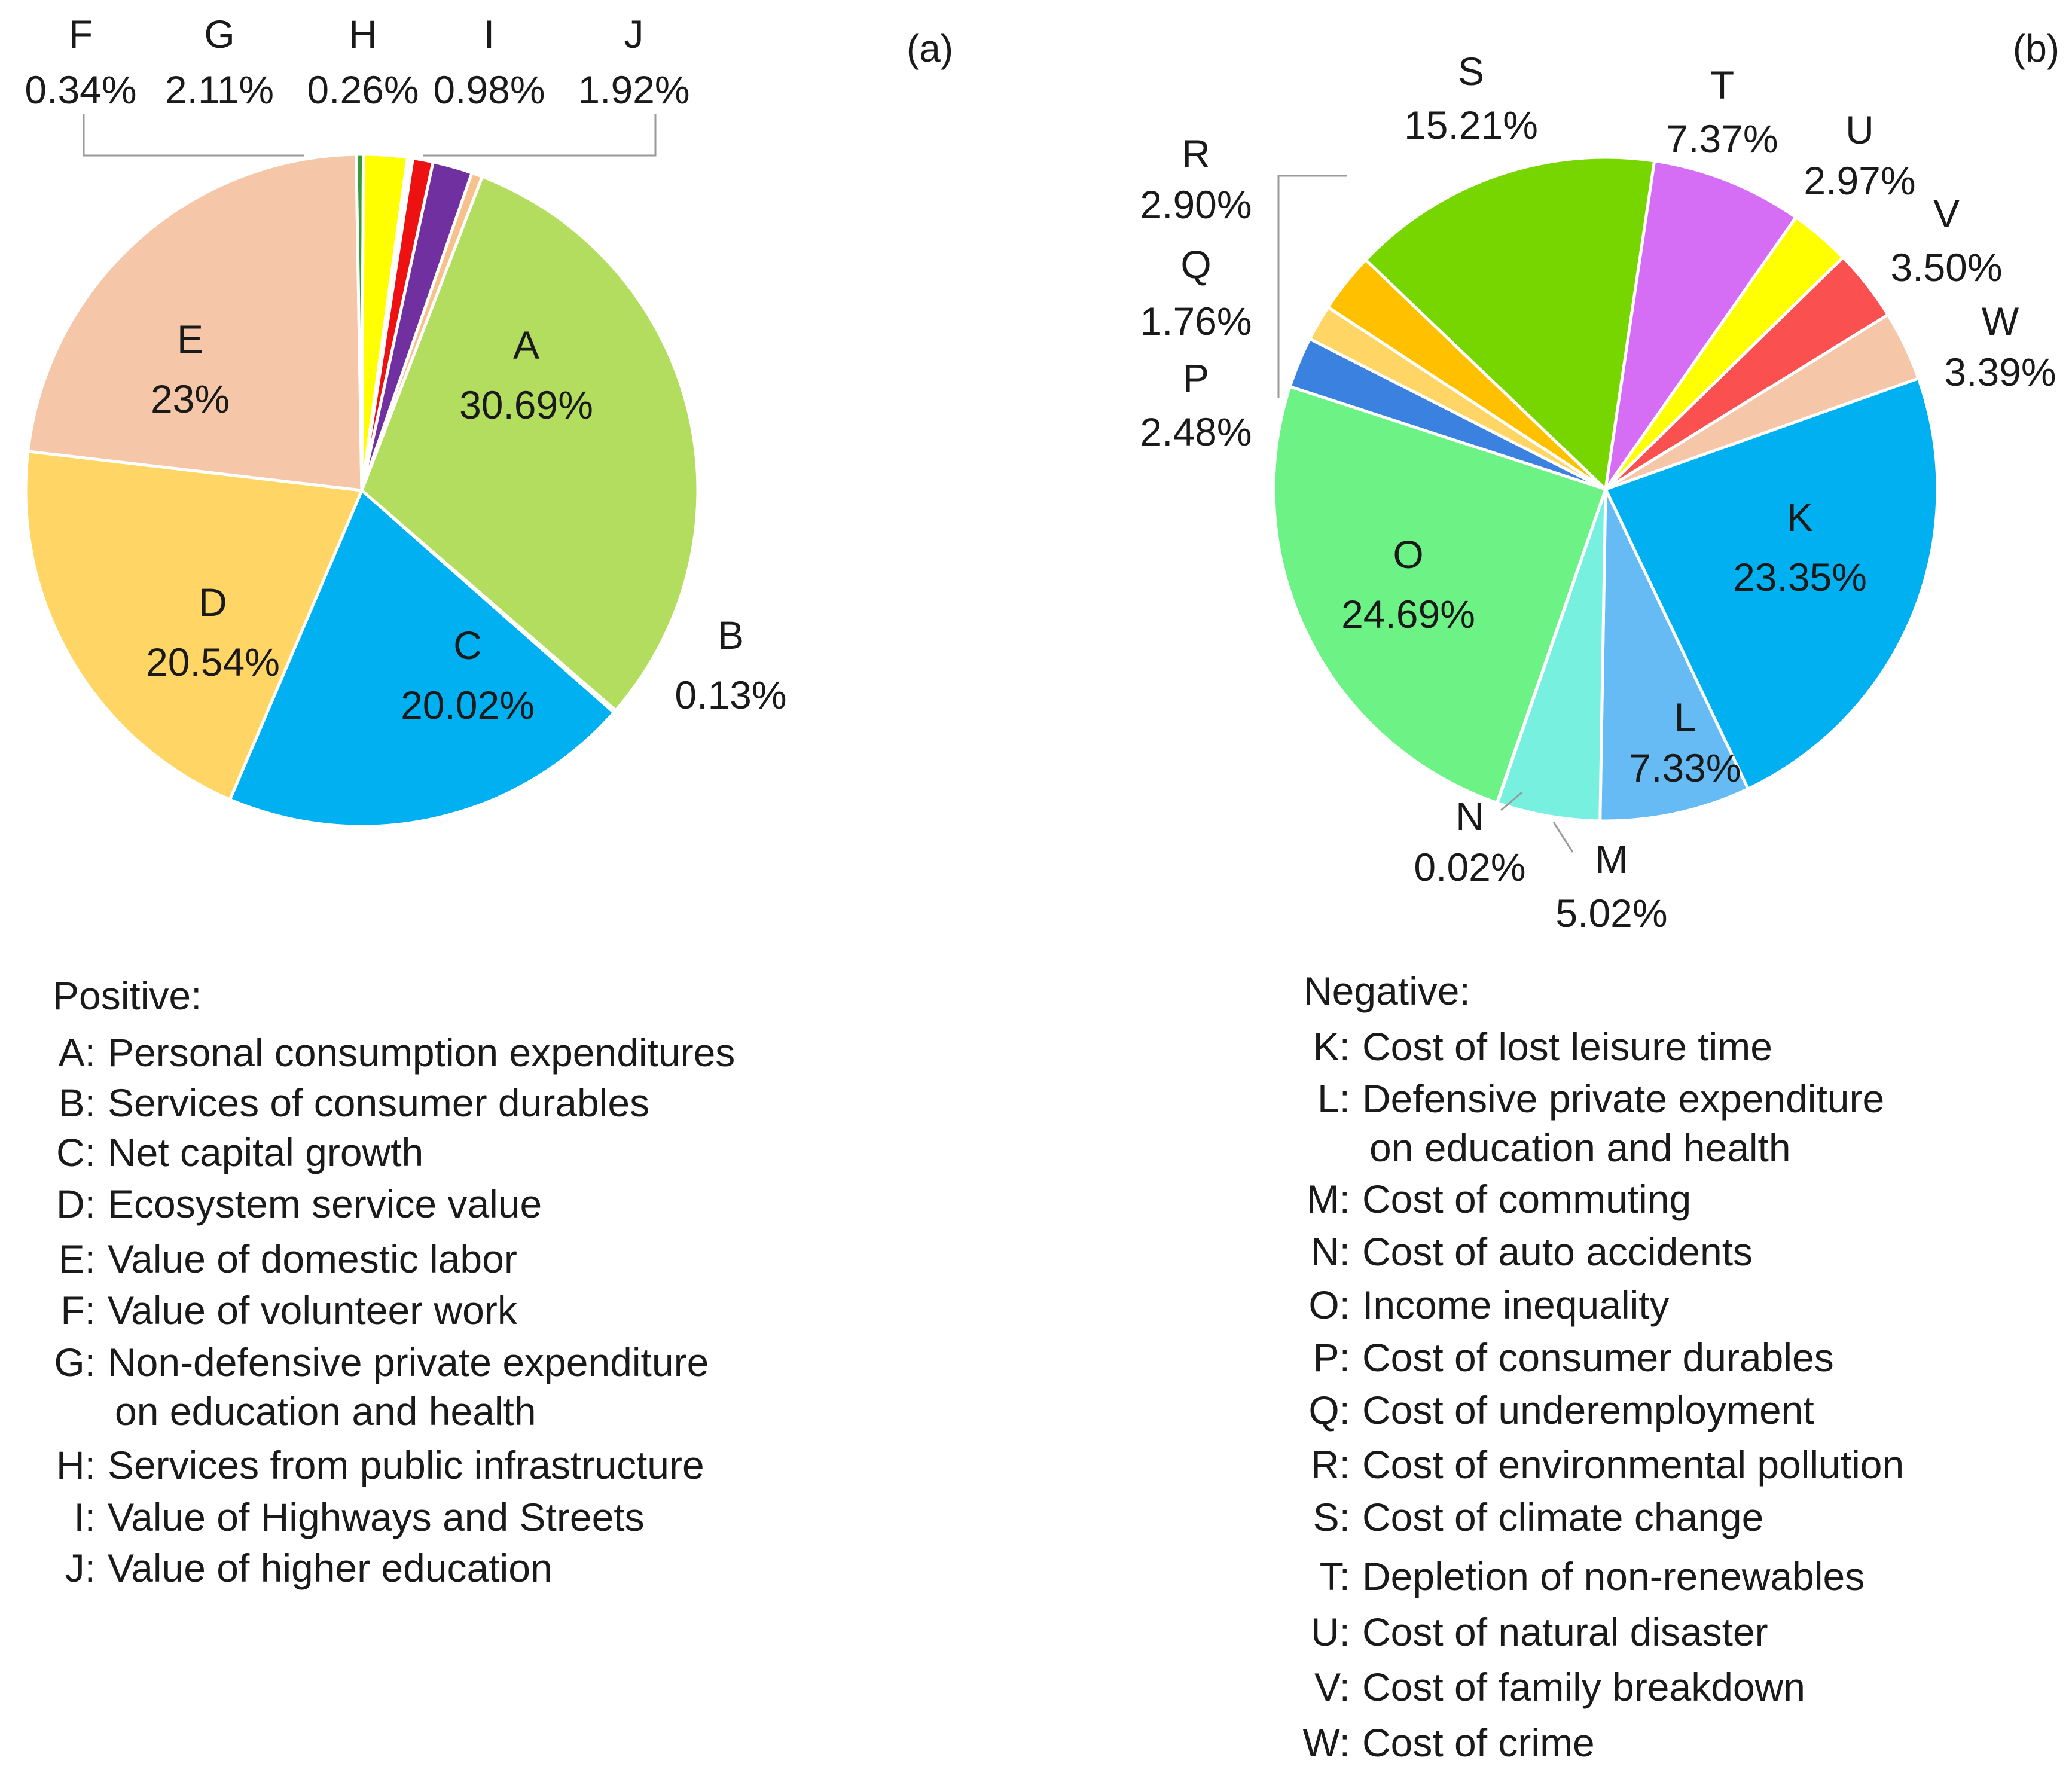 Image resolution: width=2072 pixels, height=1785 pixels. Describe the element at coordinates (530, 444) in the screenshot. I see `pie-slice-a` at that location.